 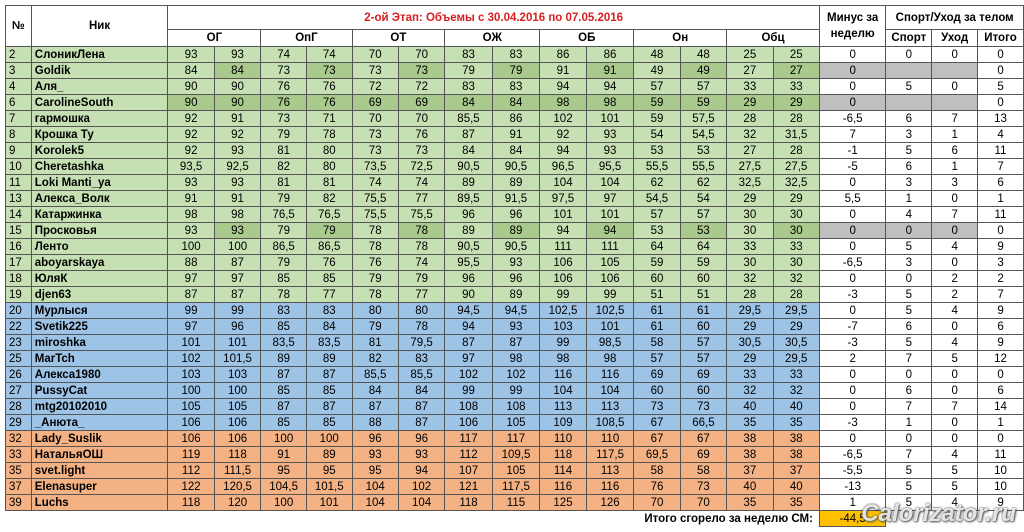 What do you see at coordinates (909, 198) in the screenshot?
I see `sport-cell: 1` at bounding box center [909, 198].